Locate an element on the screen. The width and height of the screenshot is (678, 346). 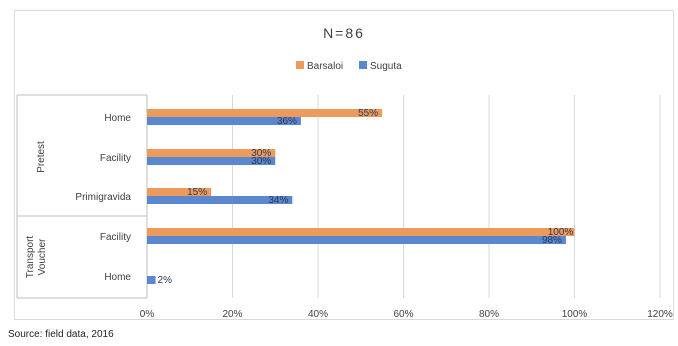
group-label-pretest: Pretest is located at coordinates (41, 157).